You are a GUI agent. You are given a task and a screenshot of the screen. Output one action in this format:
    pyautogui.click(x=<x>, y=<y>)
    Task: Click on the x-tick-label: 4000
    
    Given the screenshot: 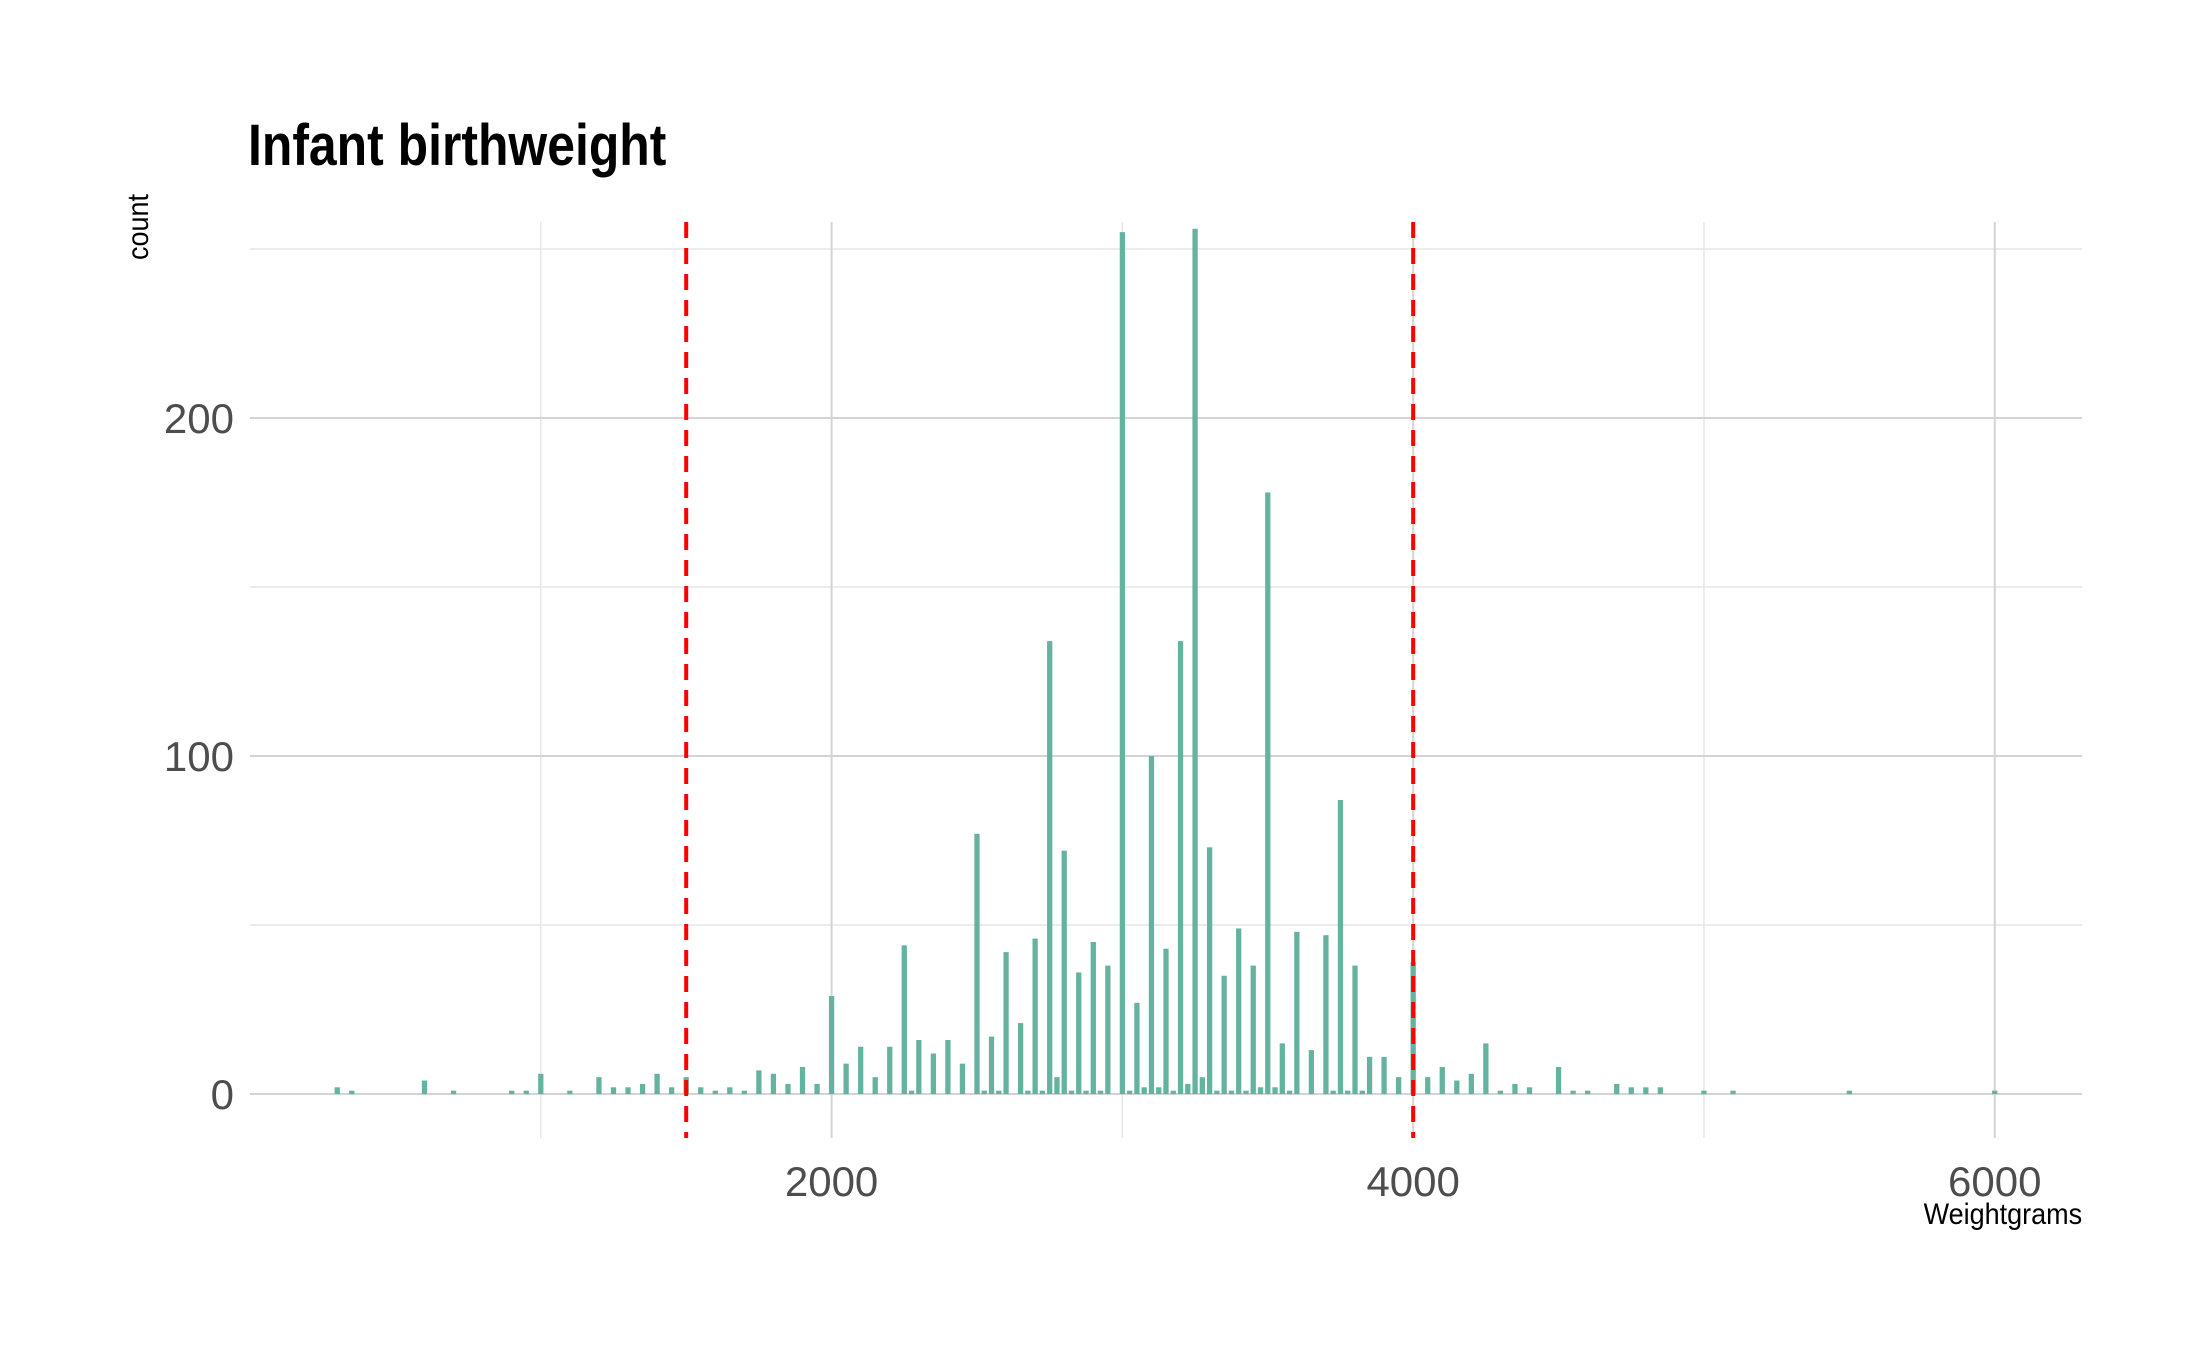 What is the action you would take?
    pyautogui.click(x=1412, y=1181)
    